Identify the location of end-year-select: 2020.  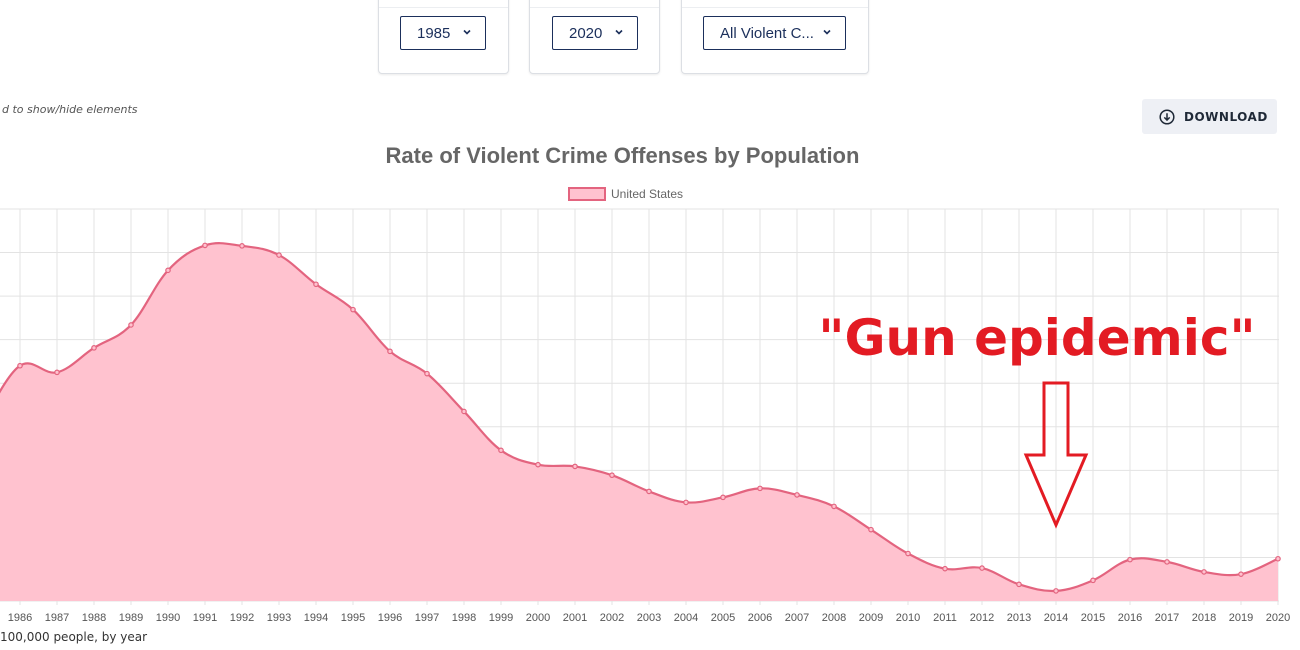
(595, 33).